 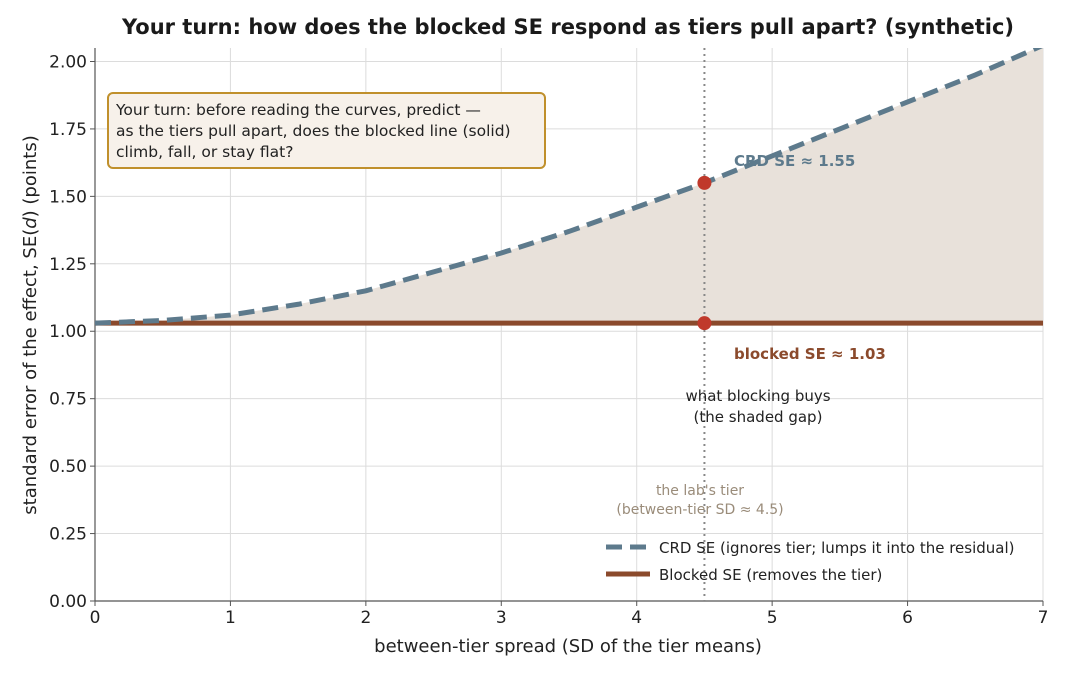 I want to click on y-tick-label: 1.25, so click(x=68, y=265).